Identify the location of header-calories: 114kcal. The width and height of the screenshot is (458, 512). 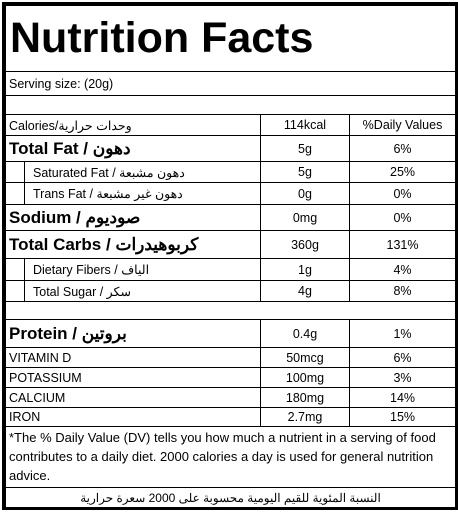
(305, 125).